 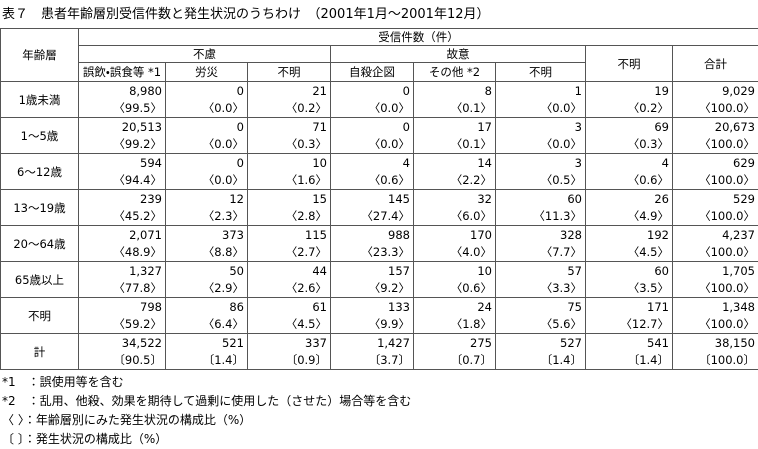 I want to click on count: 373, so click(x=206, y=235).